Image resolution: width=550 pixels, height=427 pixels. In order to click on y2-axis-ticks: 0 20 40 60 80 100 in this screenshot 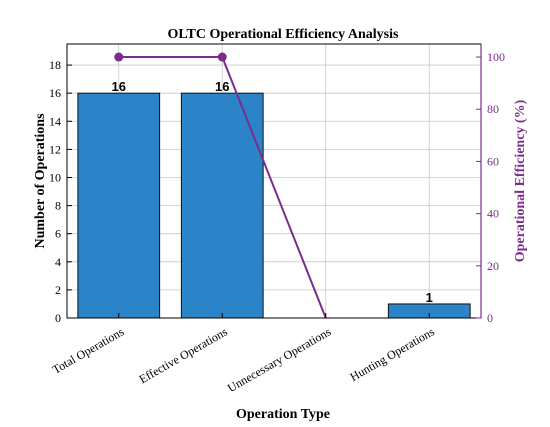, I will do `click(490, 184)`.